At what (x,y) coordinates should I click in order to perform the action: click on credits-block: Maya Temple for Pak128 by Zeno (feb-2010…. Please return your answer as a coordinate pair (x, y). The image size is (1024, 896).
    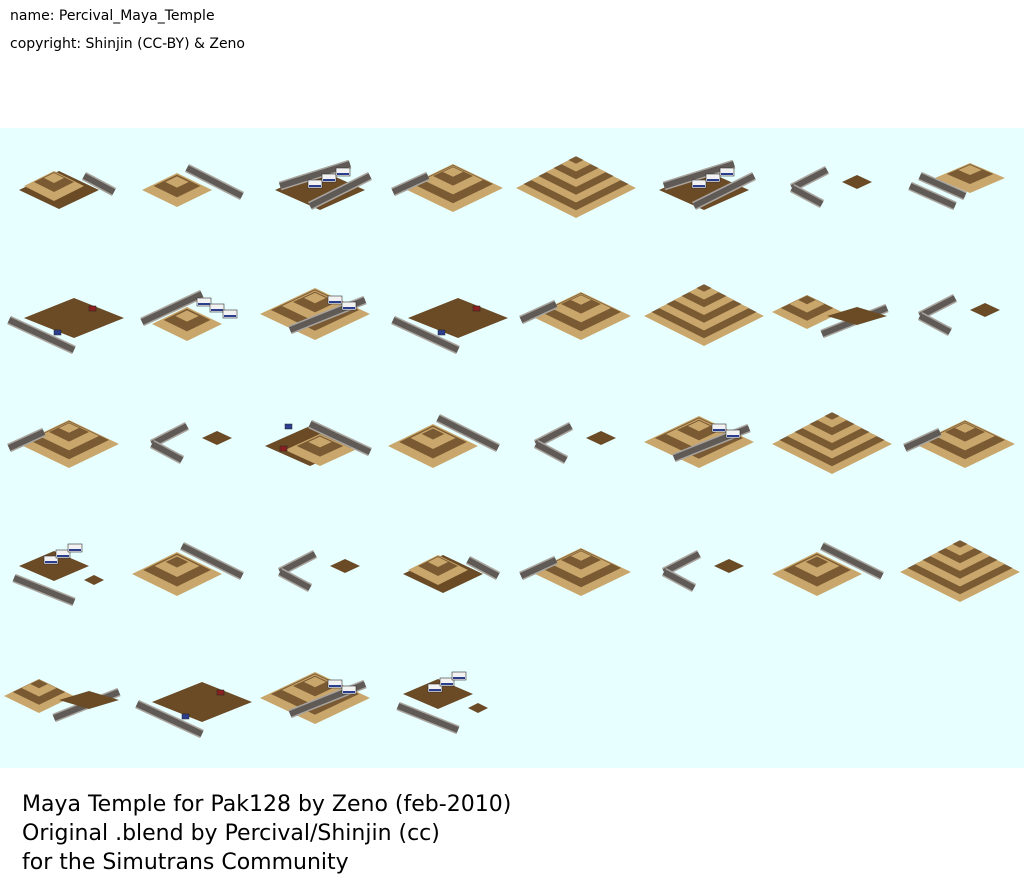
    Looking at the image, I should click on (266, 833).